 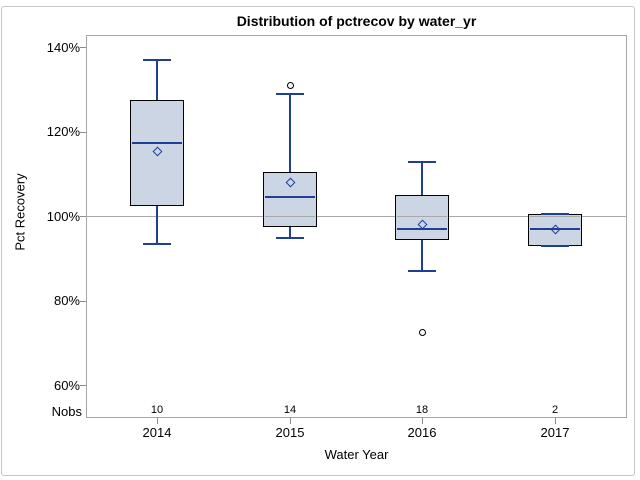 I want to click on box-2015, so click(x=290, y=200).